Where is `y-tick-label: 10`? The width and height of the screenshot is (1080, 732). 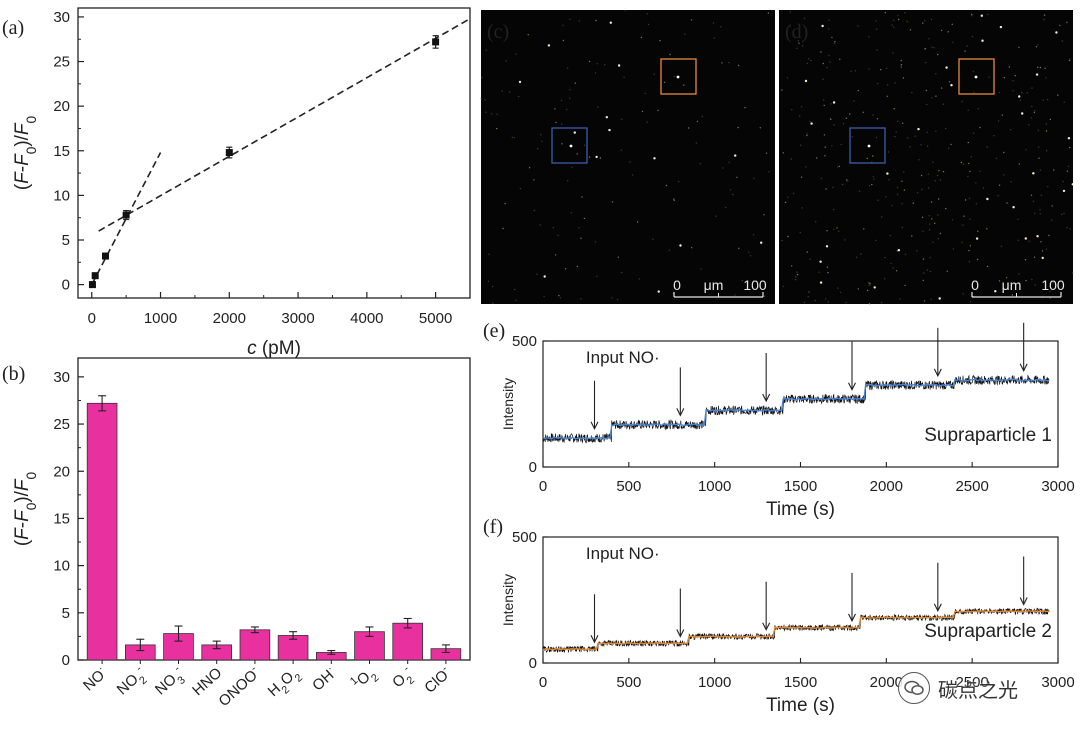 y-tick-label: 10 is located at coordinates (61, 195).